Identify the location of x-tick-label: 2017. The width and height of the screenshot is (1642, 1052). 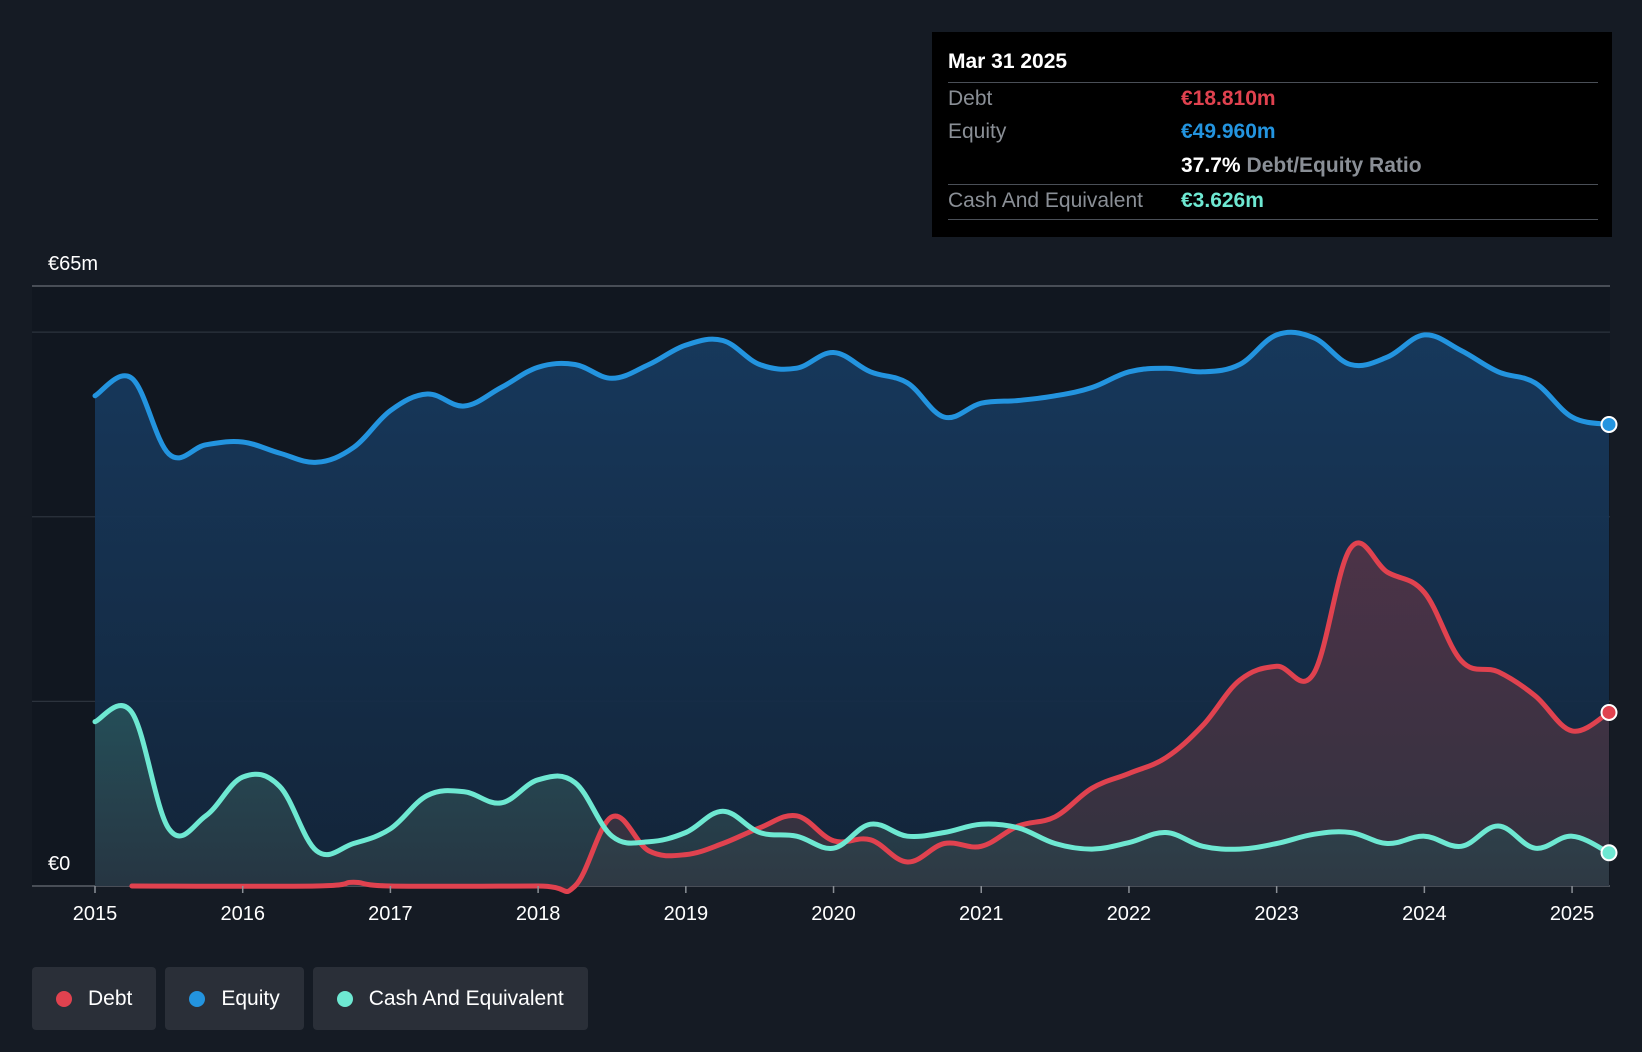
(390, 914).